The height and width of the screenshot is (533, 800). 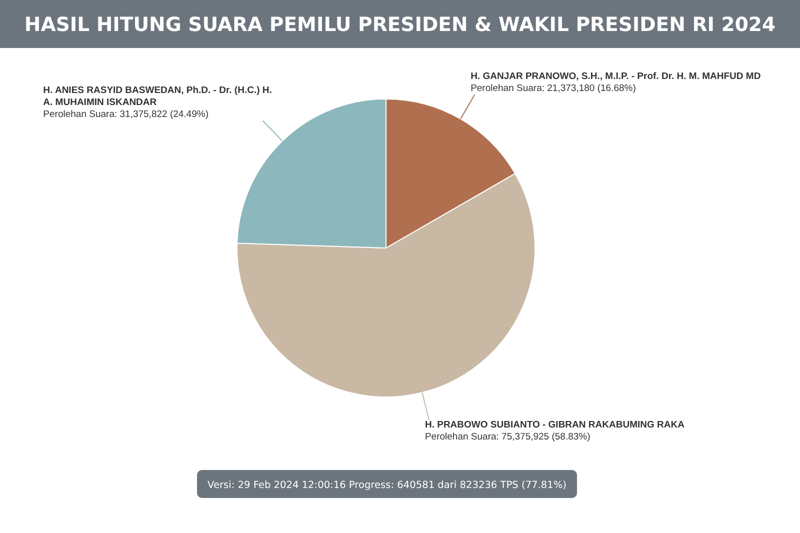 I want to click on data-label: Perolehan Suara: 75,375,925 (58.83%), so click(x=507, y=437).